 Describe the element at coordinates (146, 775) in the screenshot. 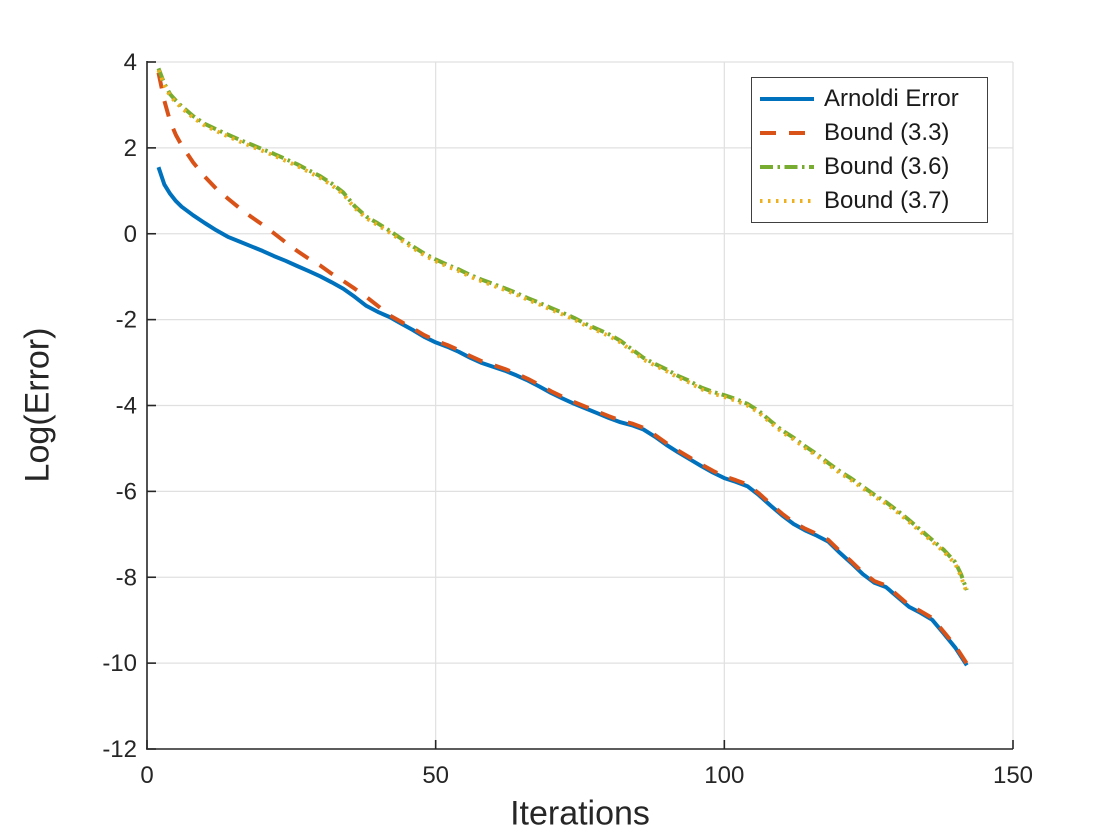

I see `x-tick-label: 0` at that location.